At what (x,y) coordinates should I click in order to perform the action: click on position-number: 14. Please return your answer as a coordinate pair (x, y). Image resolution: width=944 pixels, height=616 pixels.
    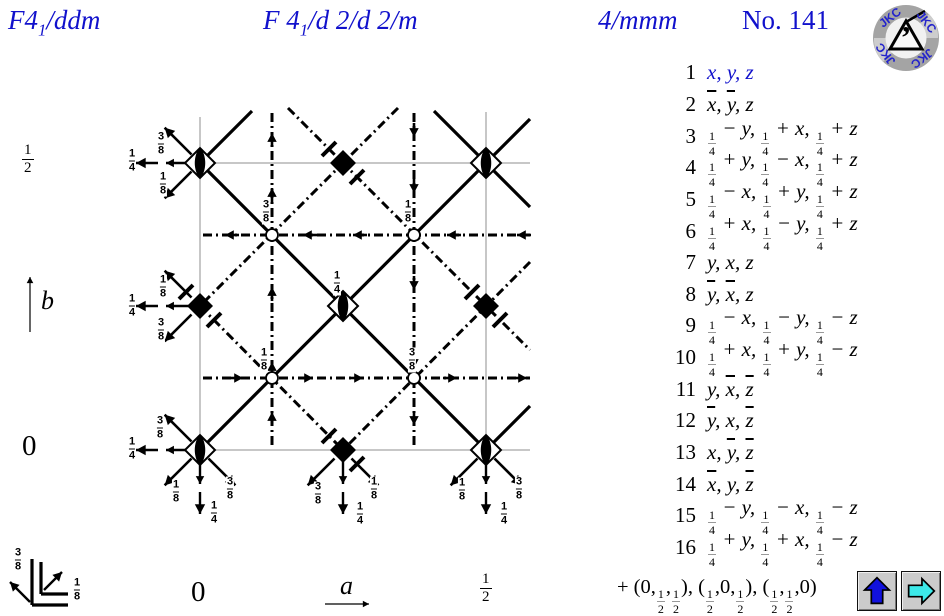
    Looking at the image, I should click on (685, 483).